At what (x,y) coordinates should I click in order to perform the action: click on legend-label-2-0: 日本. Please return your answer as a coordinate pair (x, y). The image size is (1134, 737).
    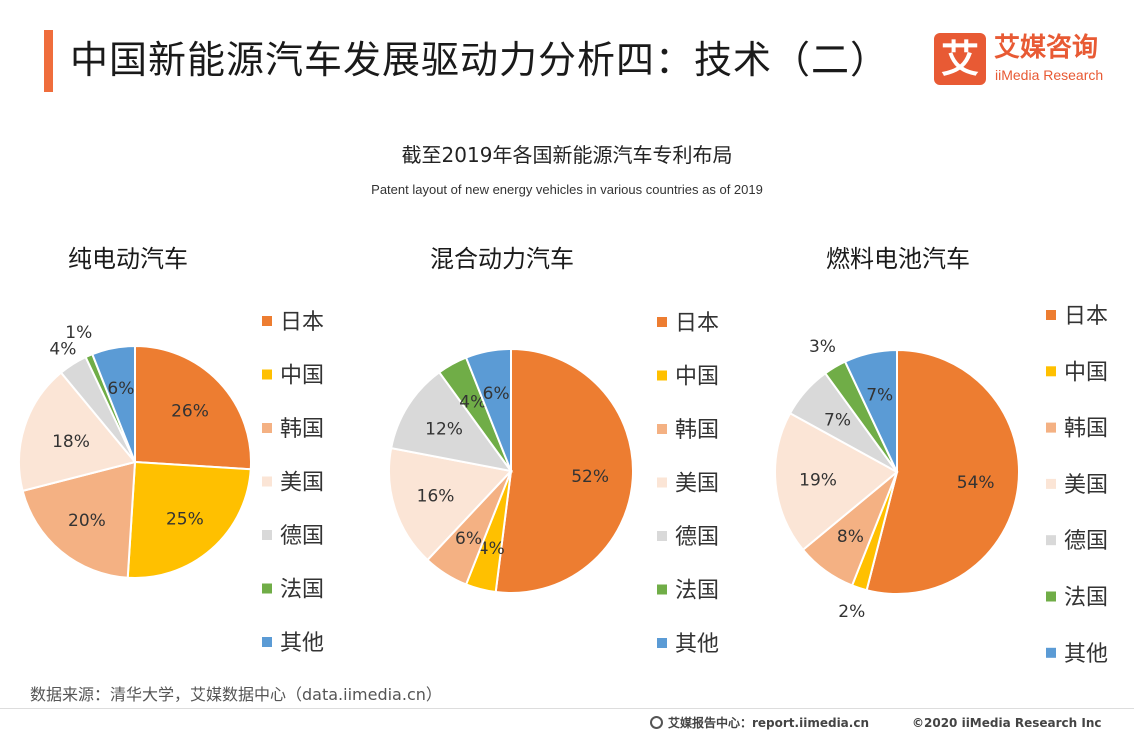
    Looking at the image, I should click on (1086, 316).